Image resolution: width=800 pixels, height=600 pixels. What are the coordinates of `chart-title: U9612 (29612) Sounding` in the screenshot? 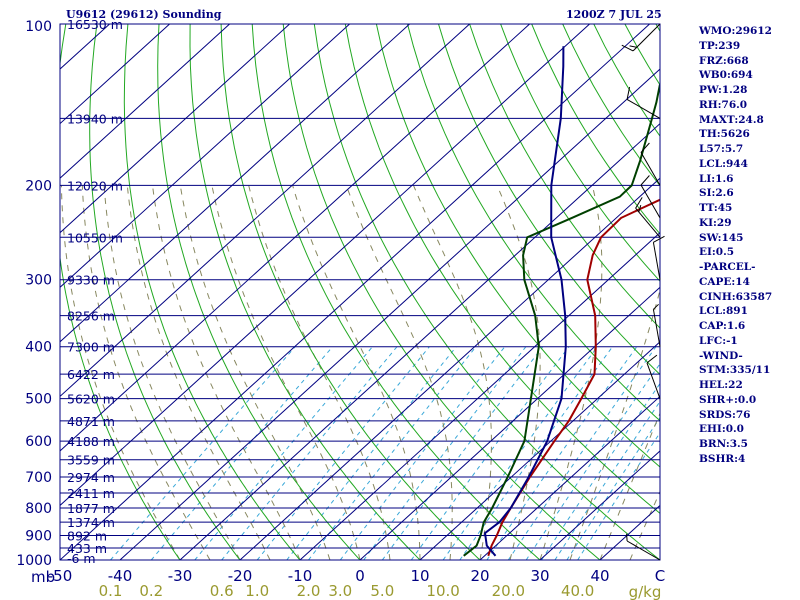 It's located at (144, 14).